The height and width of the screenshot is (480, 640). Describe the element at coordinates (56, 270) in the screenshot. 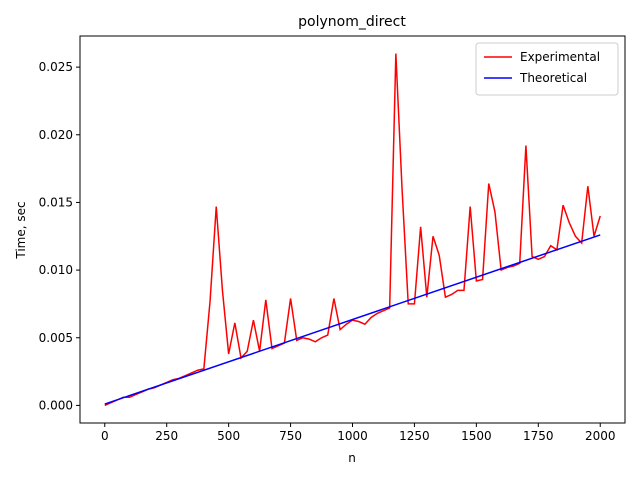

I see `y-tick-label: 0.010` at that location.